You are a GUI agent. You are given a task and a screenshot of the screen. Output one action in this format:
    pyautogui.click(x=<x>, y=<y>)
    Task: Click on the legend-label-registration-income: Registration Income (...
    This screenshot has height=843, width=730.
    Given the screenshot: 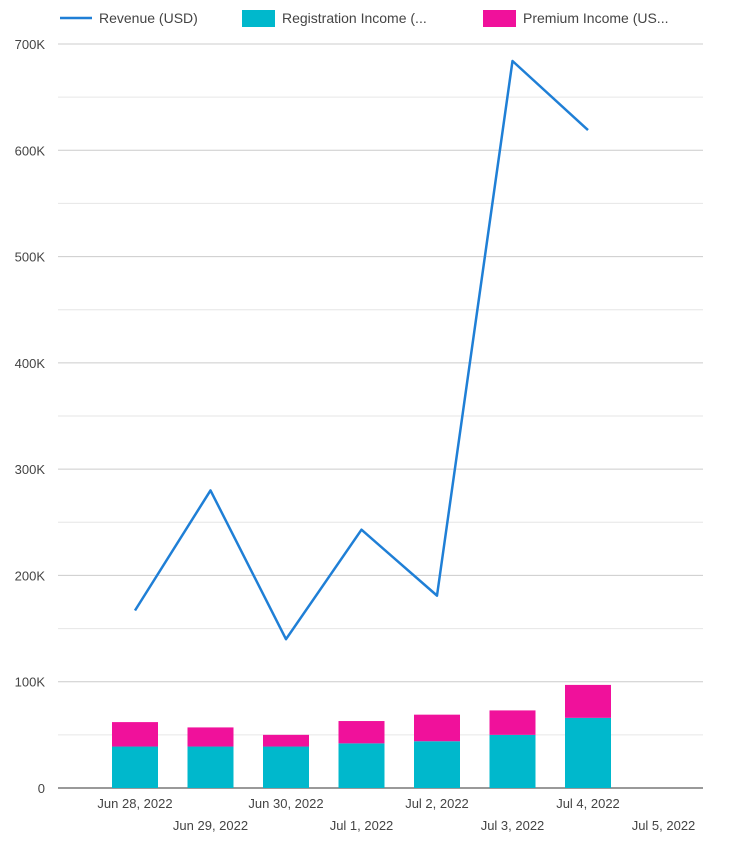 What is the action you would take?
    pyautogui.click(x=354, y=18)
    